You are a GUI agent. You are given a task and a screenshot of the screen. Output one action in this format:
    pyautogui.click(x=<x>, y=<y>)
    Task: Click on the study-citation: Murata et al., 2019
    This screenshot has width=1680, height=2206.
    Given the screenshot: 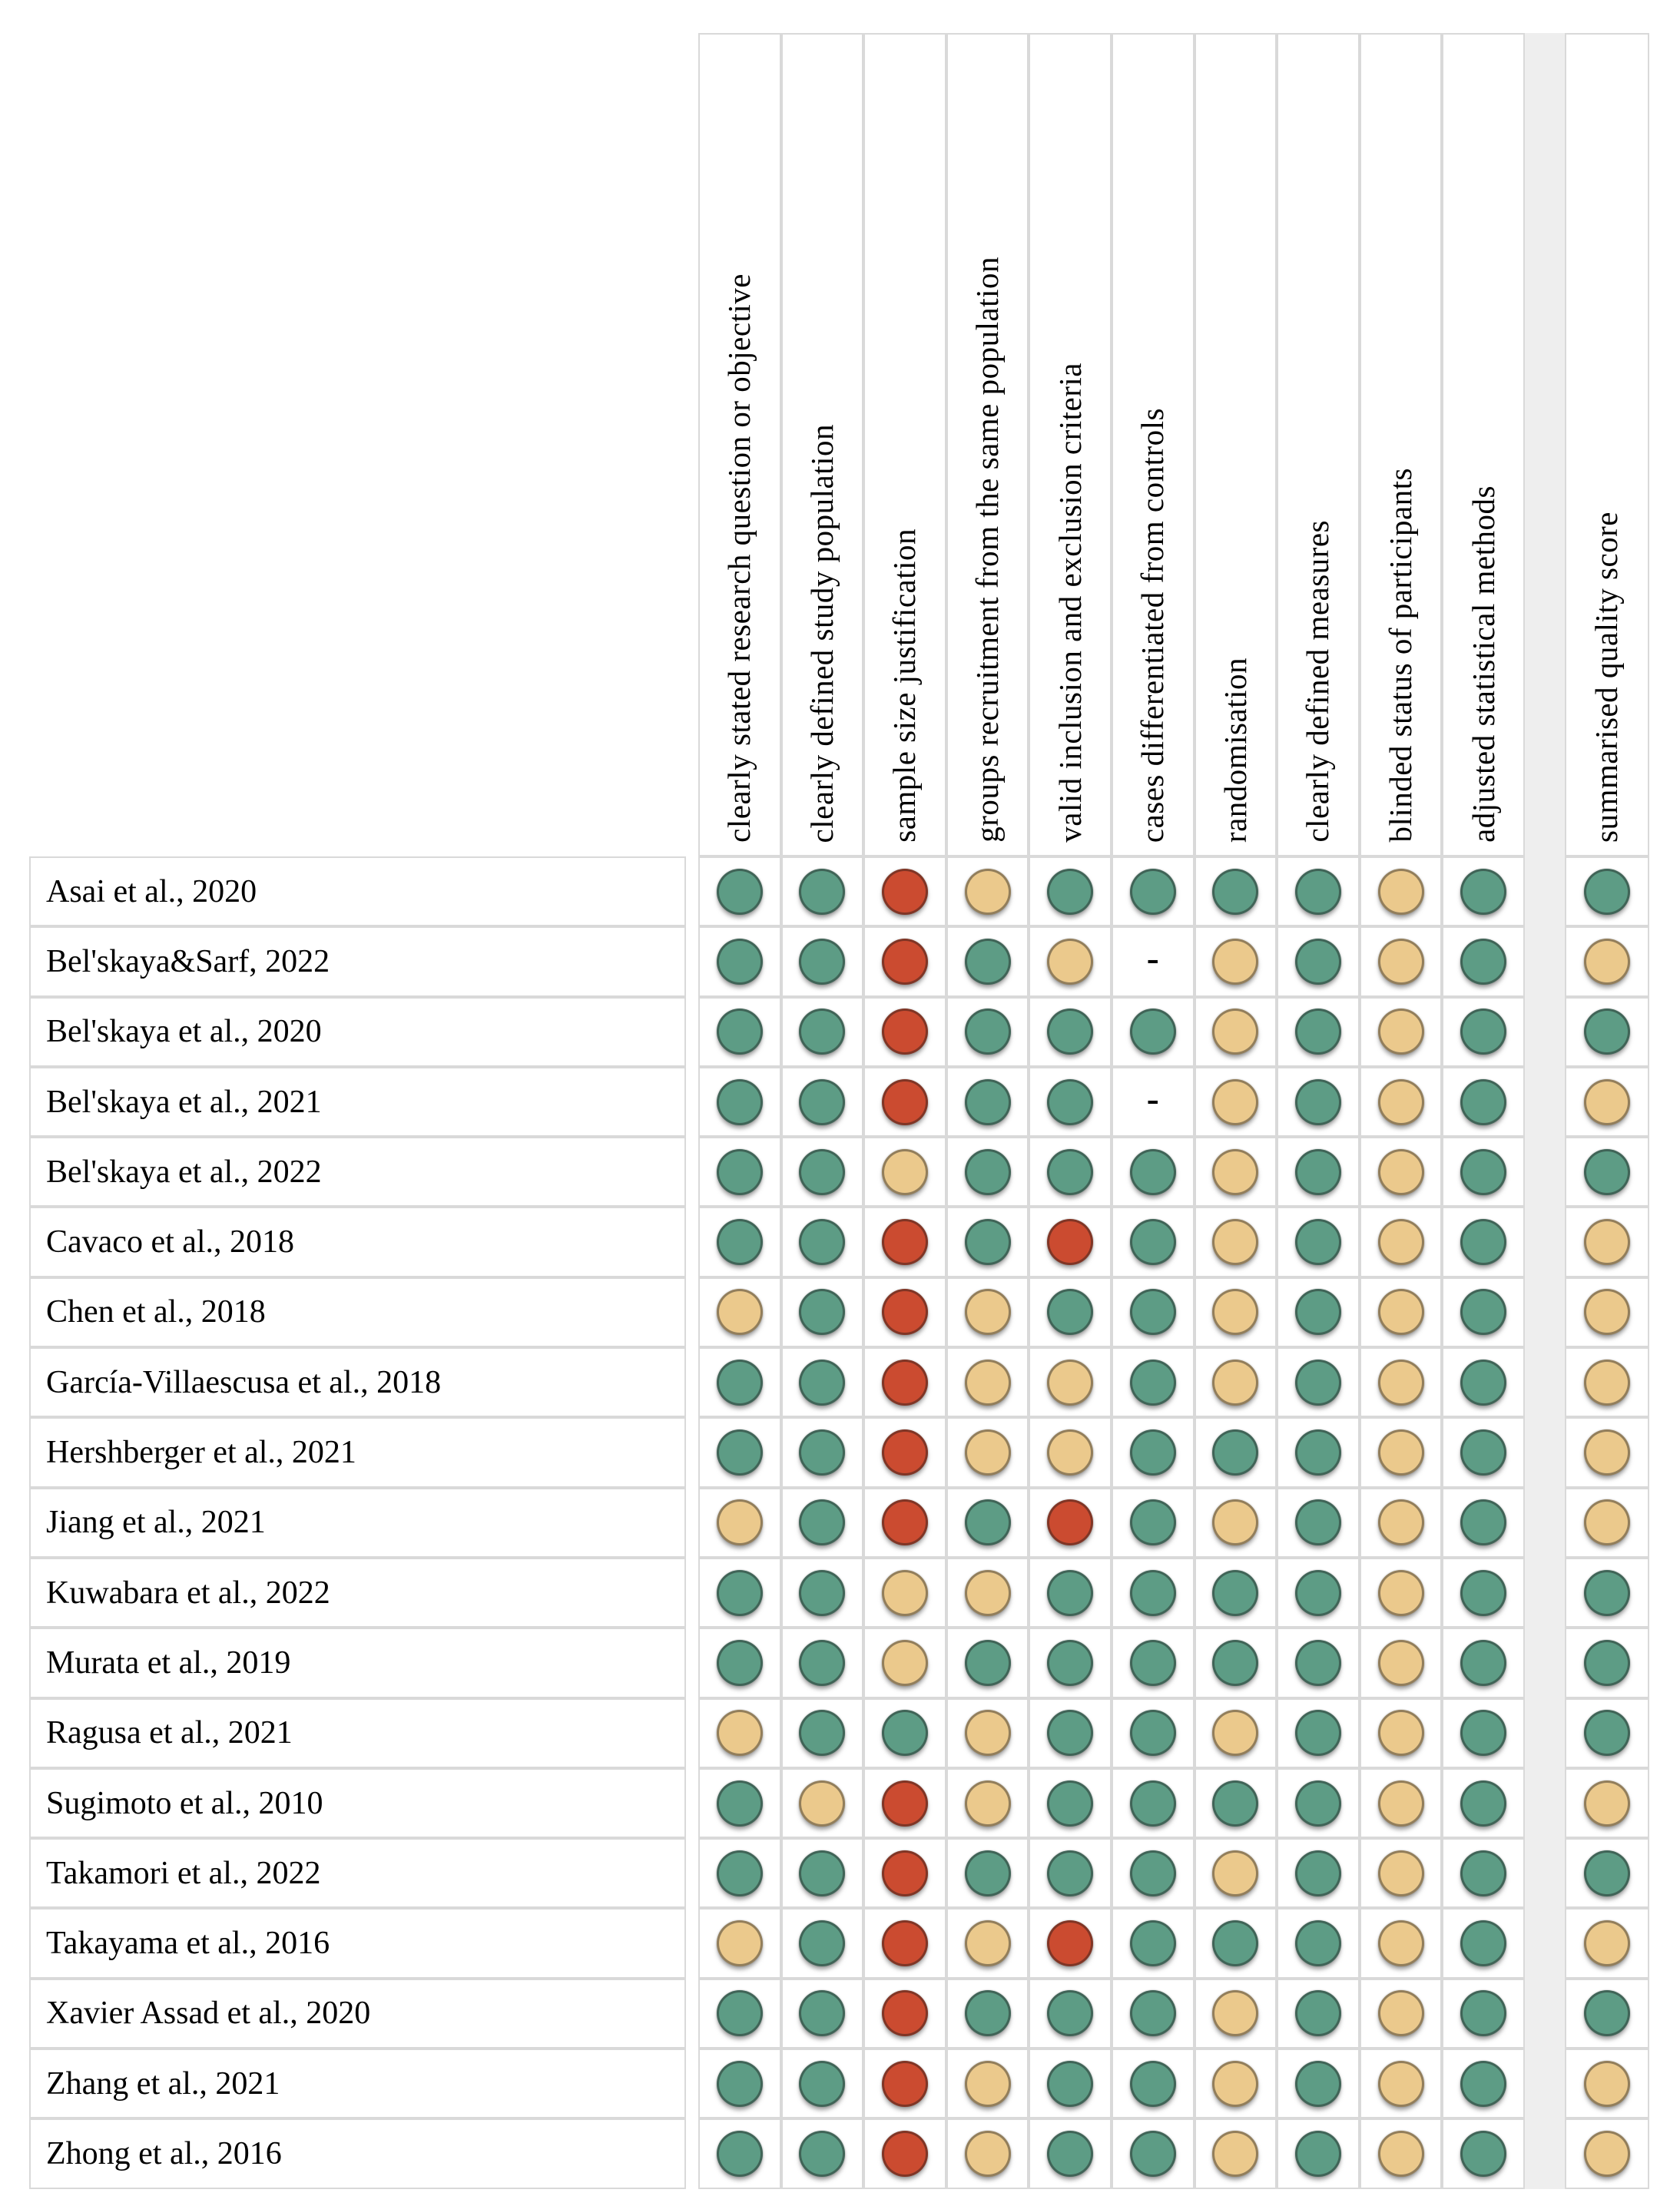 What is the action you would take?
    pyautogui.click(x=168, y=1663)
    